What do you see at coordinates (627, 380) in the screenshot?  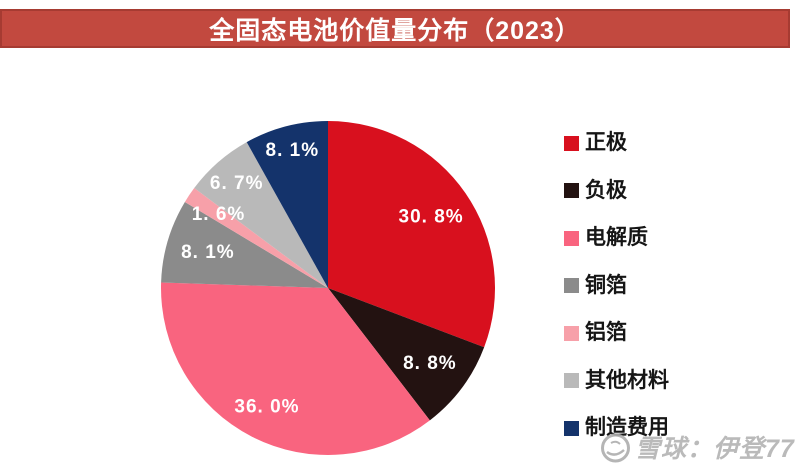 I see `legend-label: 其他材料` at bounding box center [627, 380].